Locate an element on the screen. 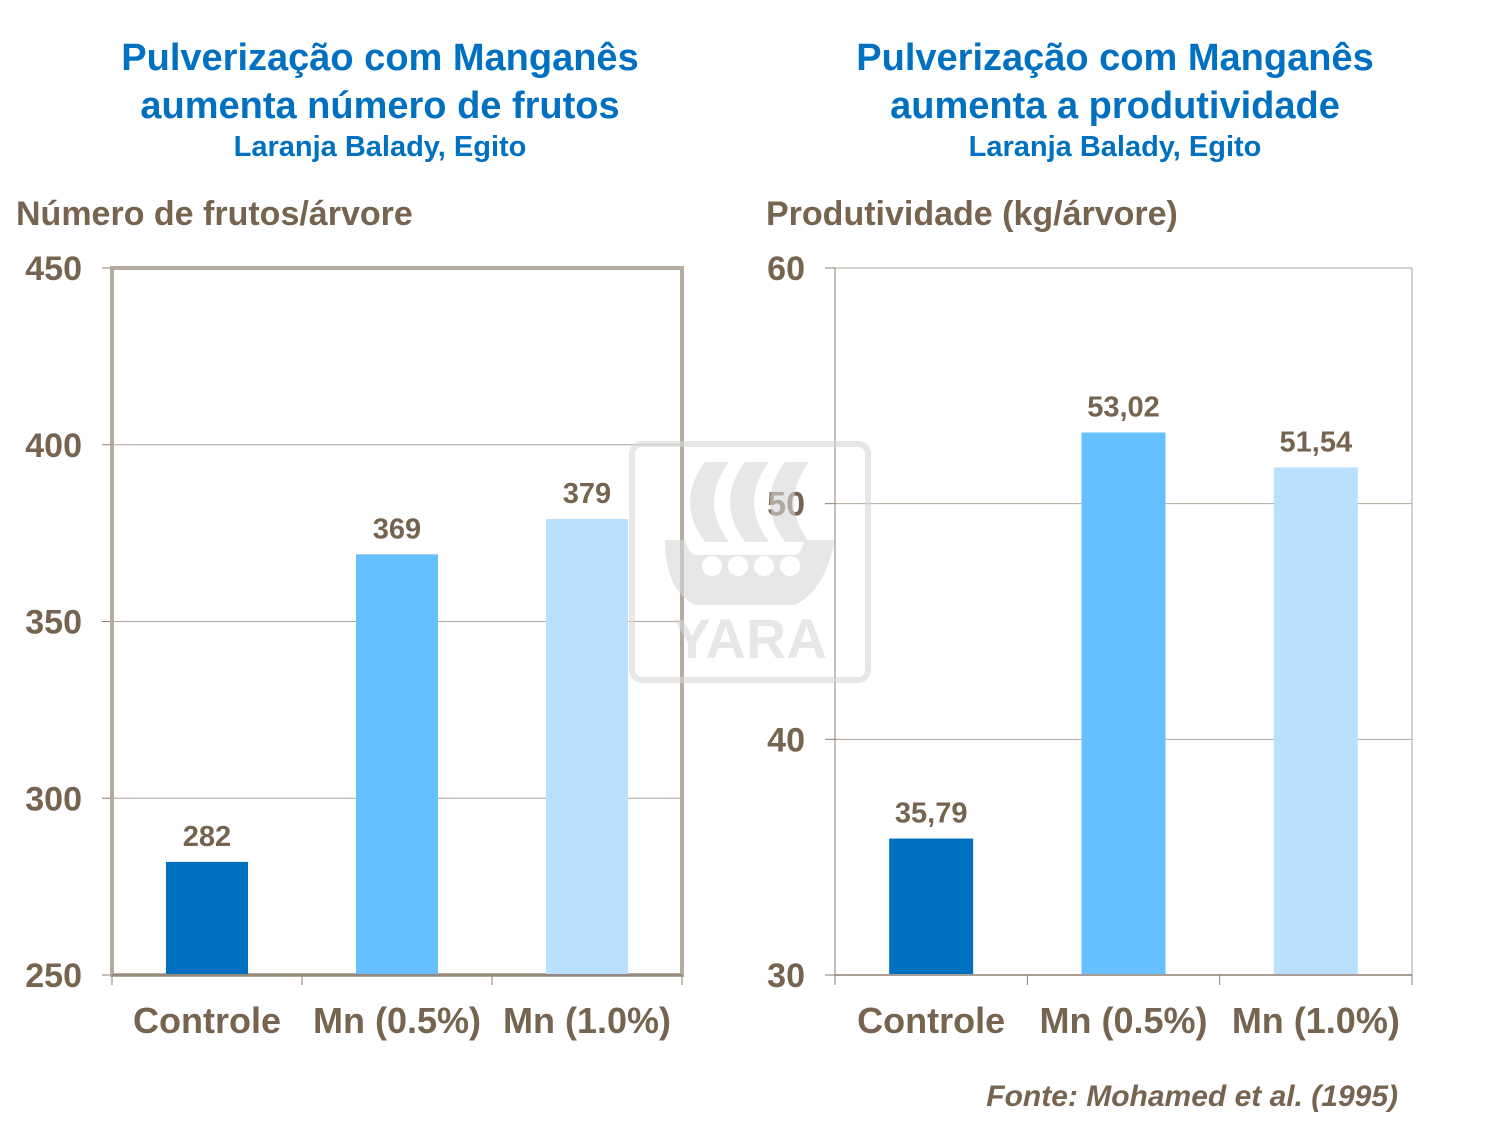  y-tick-label: 250 is located at coordinates (53, 976).